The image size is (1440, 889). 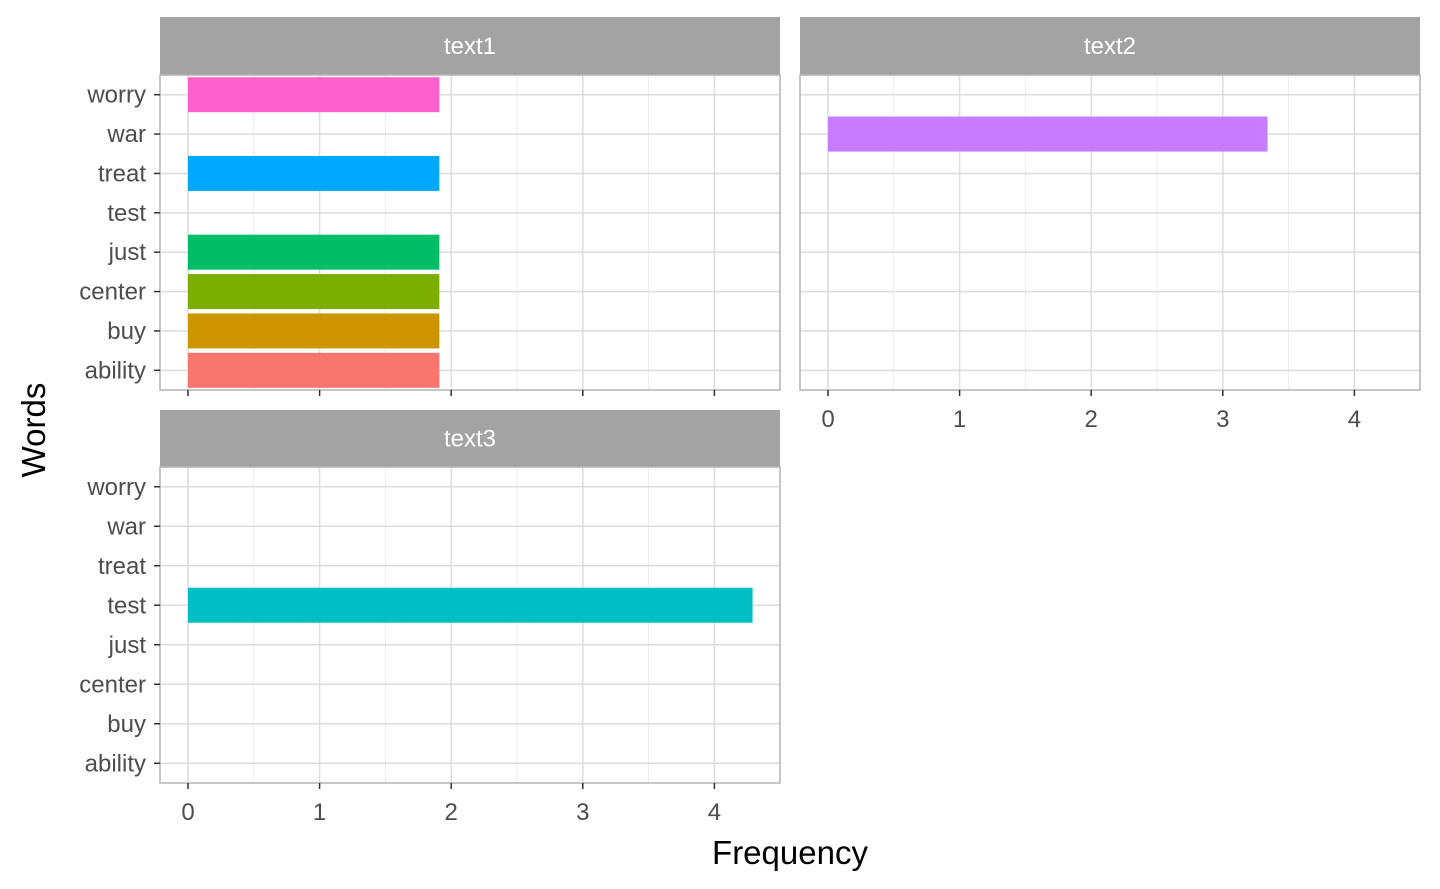 I want to click on bar-test, so click(x=470, y=605).